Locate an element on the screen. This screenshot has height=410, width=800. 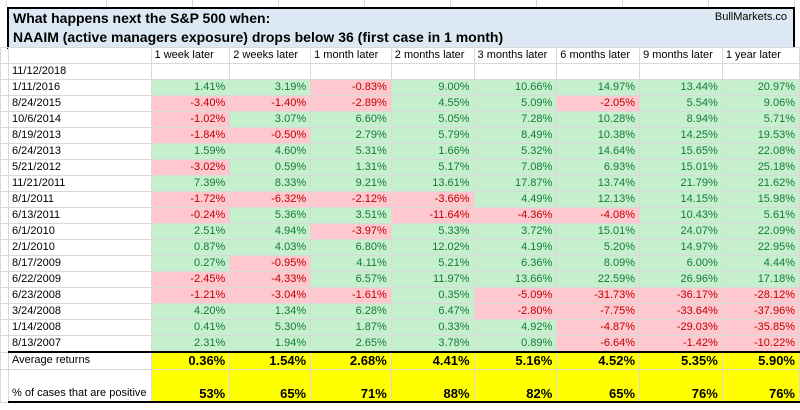
return-cell: 24.07% is located at coordinates (681, 231).